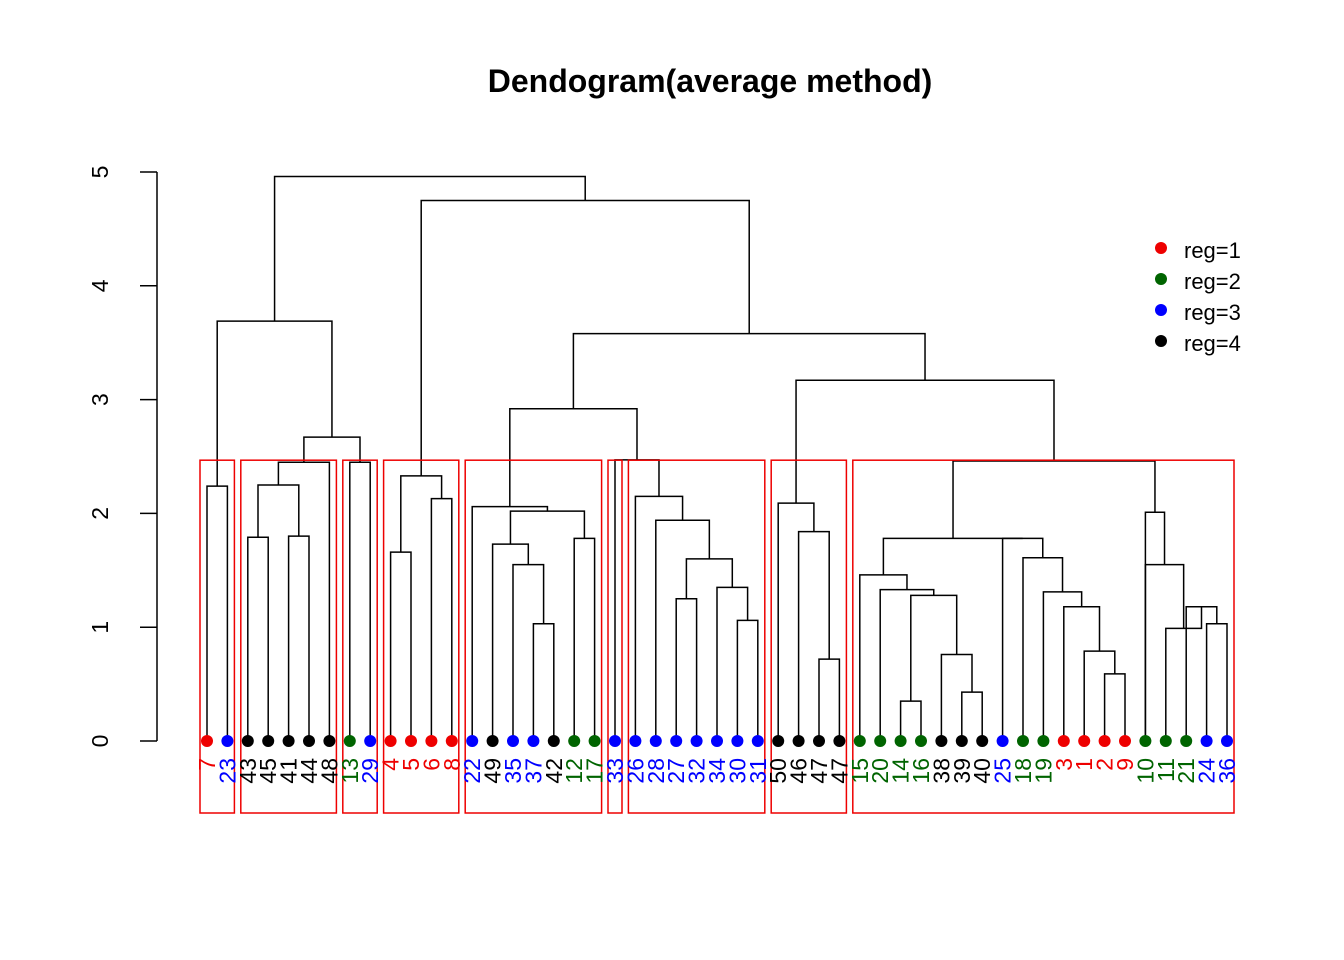 This screenshot has width=1344, height=960. I want to click on leaf-label: 27, so click(676, 771).